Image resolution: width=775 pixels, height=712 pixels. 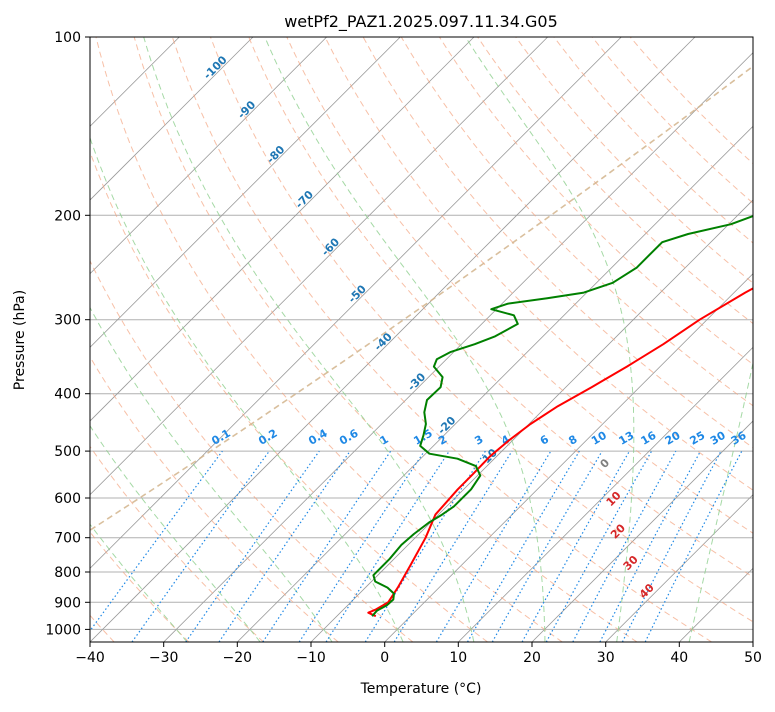 I want to click on x-tick-label: −20, so click(x=238, y=658).